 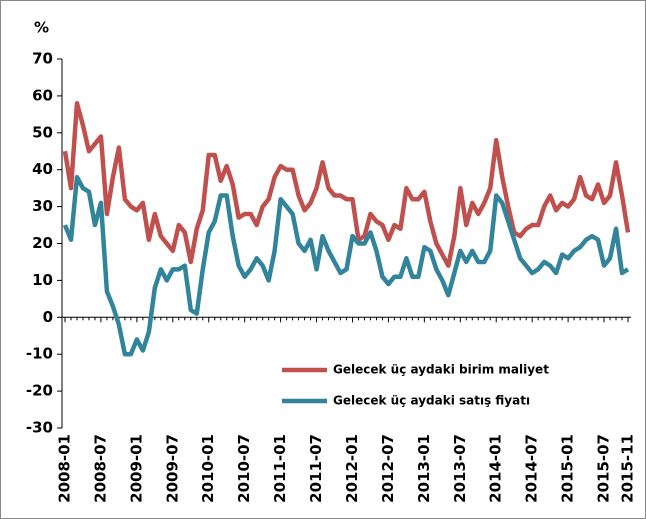 I want to click on x-tick-label: 2014-07, so click(x=532, y=468).